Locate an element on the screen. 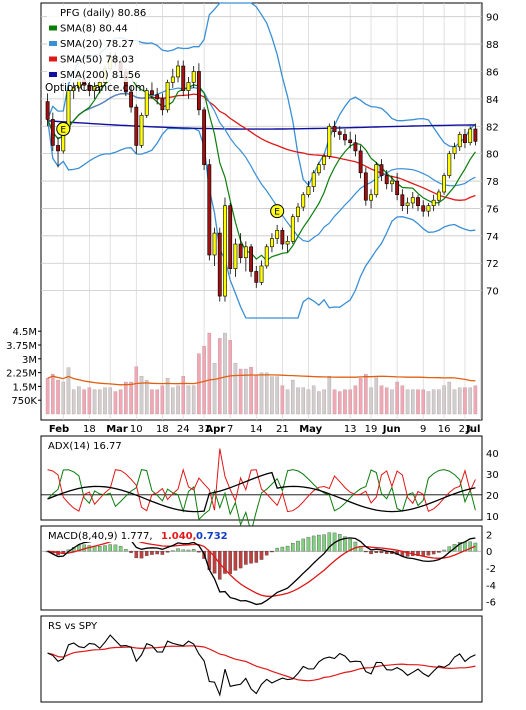 This screenshot has width=526, height=710. x-month-label: Jun is located at coordinates (391, 429).